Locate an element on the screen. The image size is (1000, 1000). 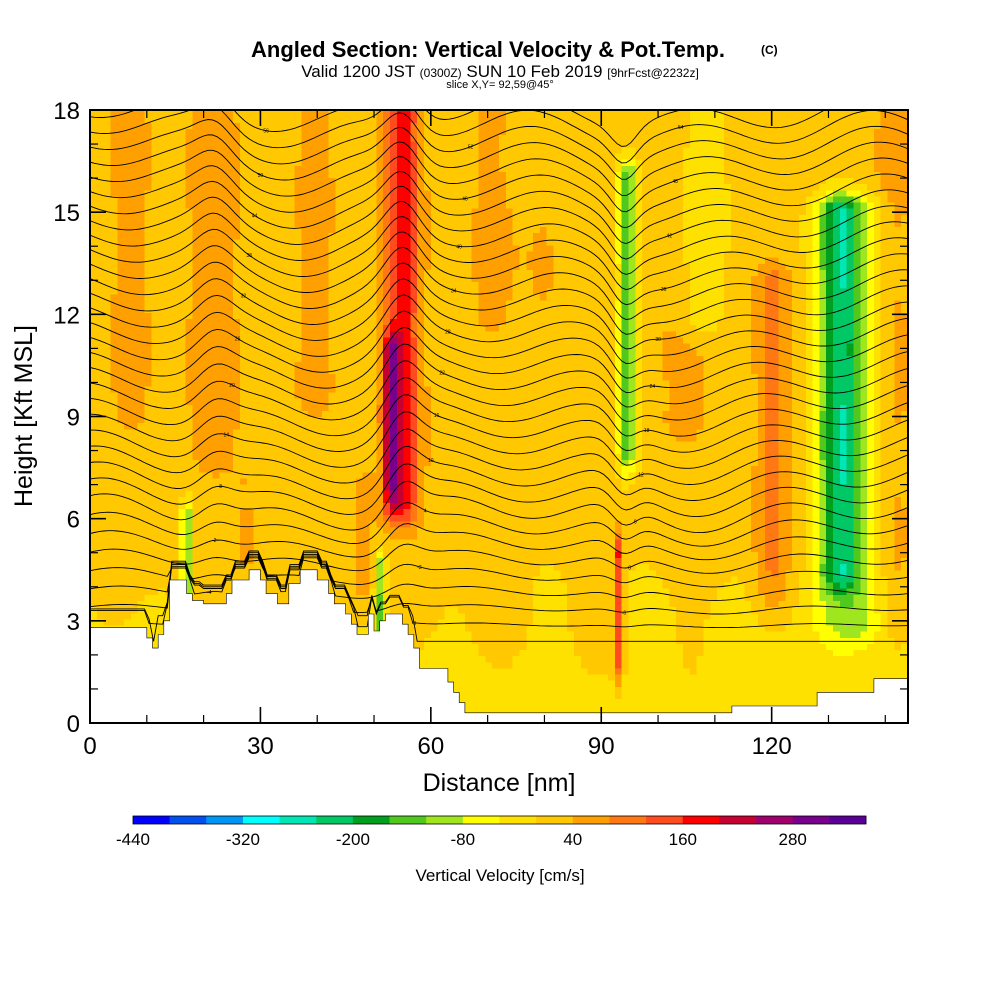
isentrope-label: 4 is located at coordinates (425, 511).